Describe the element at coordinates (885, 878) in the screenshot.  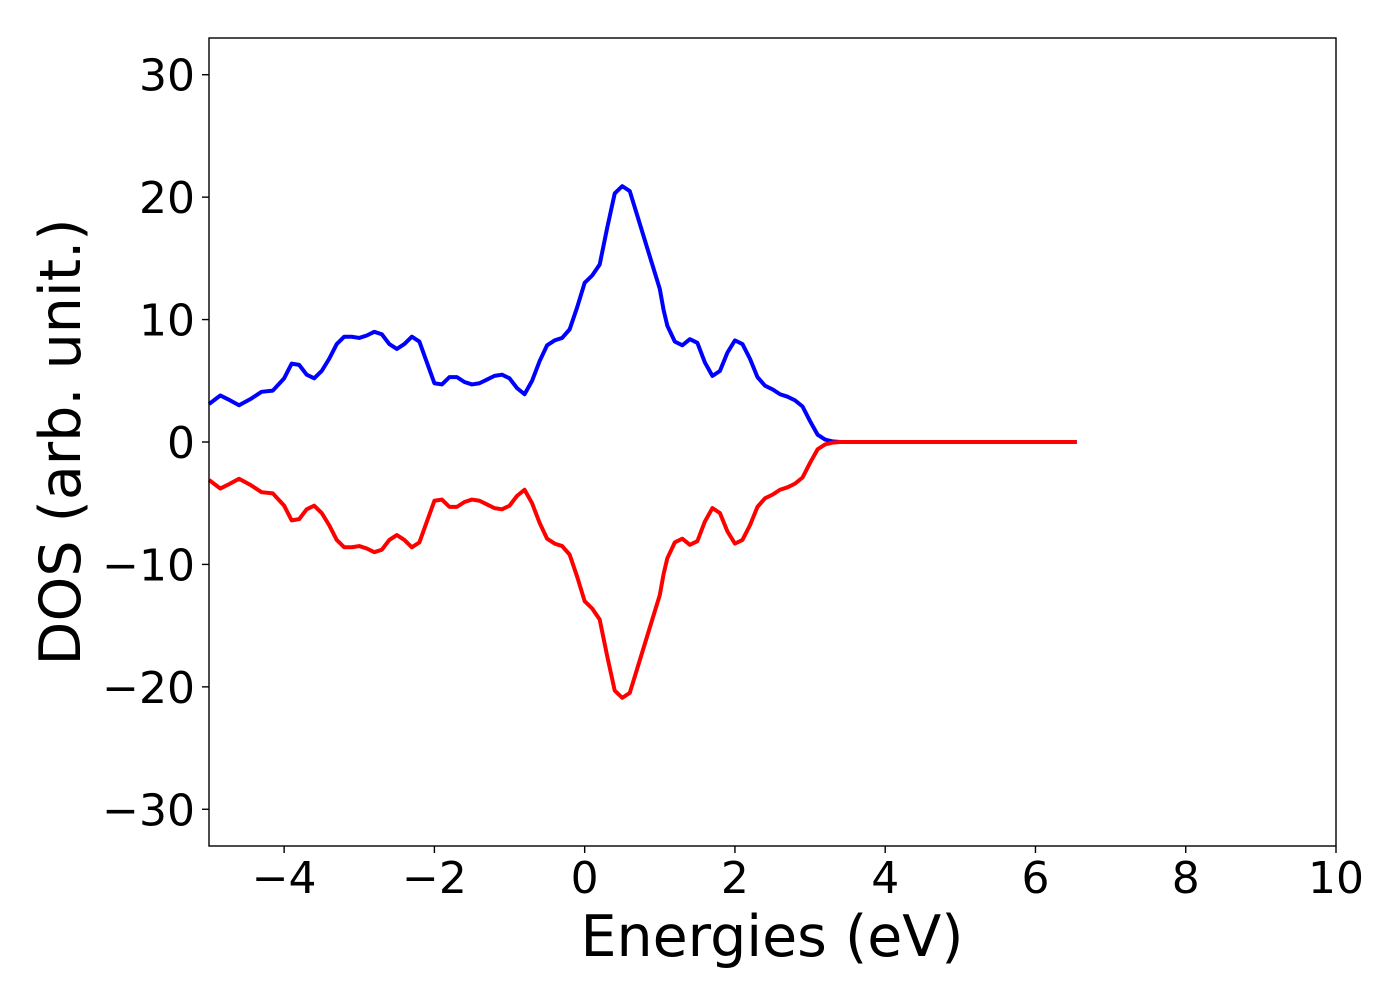
I see `x-tick-label: 4` at that location.